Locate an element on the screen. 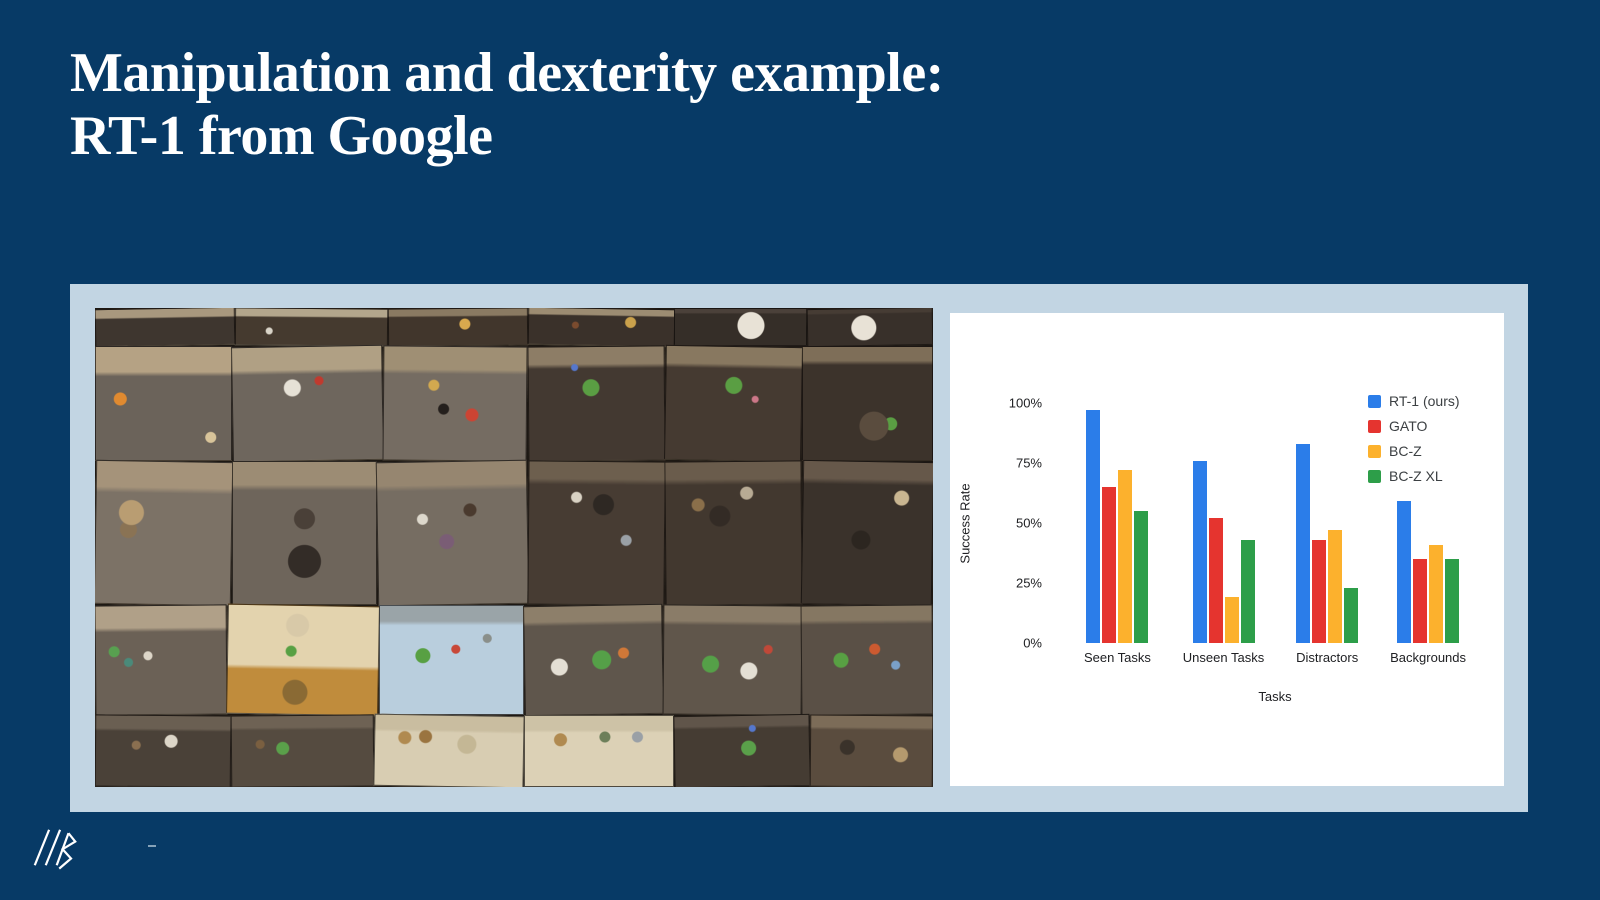 Image resolution: width=1600 pixels, height=900 pixels. y-tick-label: 50% is located at coordinates (1028, 523).